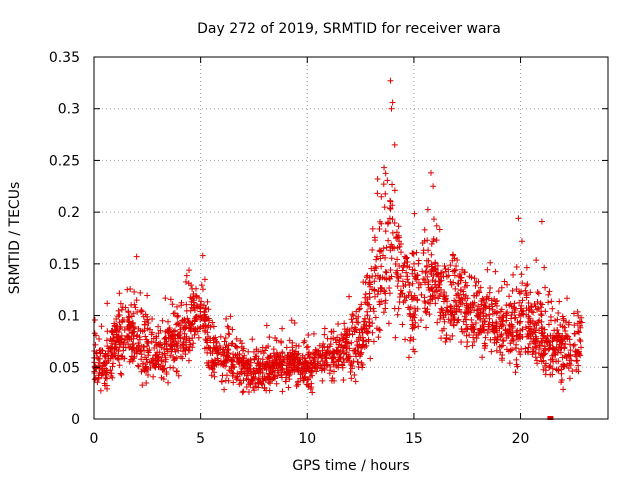 This screenshot has width=640, height=480. Describe the element at coordinates (414, 439) in the screenshot. I see `x-tick-label: 15` at that location.